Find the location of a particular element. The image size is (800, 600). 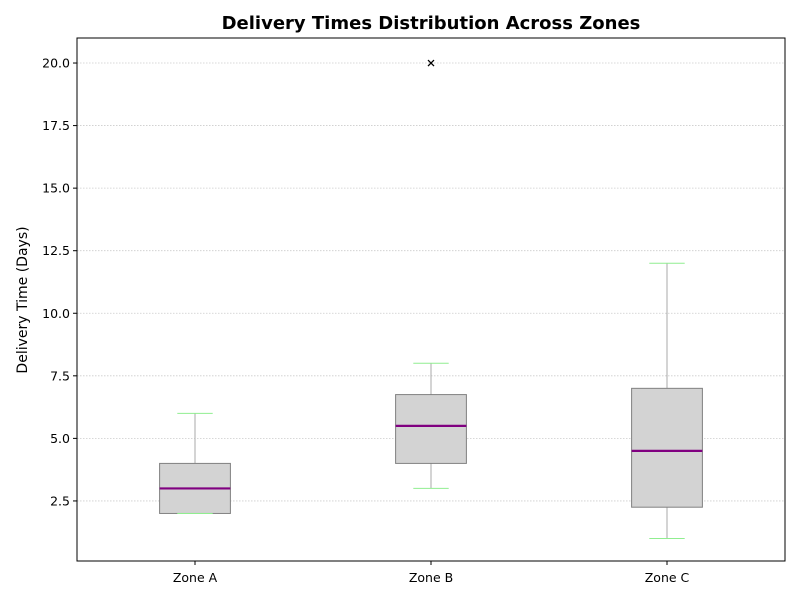

x-tick-label: Zone C is located at coordinates (667, 577).